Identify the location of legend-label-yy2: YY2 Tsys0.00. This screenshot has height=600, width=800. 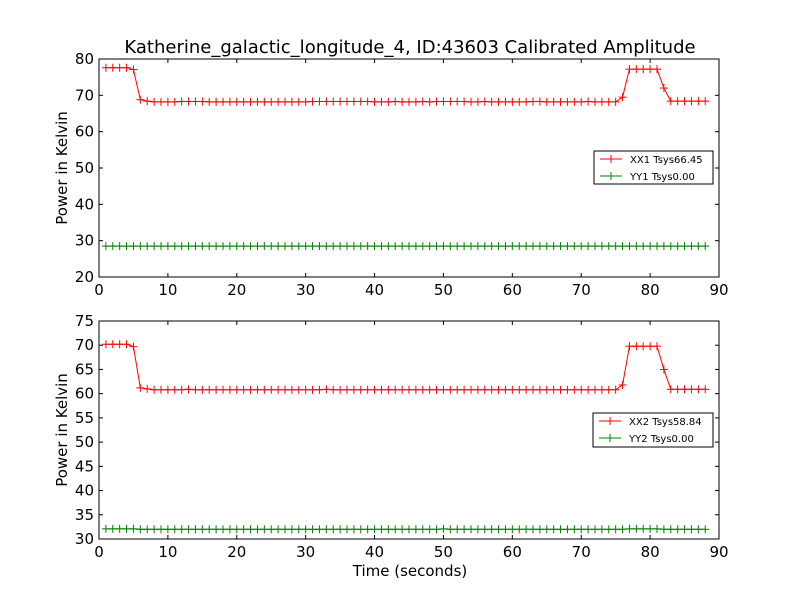
(661, 439).